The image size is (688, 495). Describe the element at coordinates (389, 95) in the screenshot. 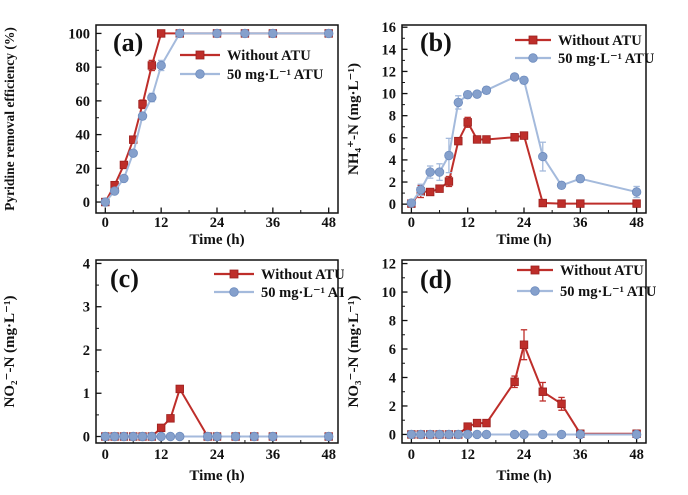

I see `y-tick-label: 10` at that location.